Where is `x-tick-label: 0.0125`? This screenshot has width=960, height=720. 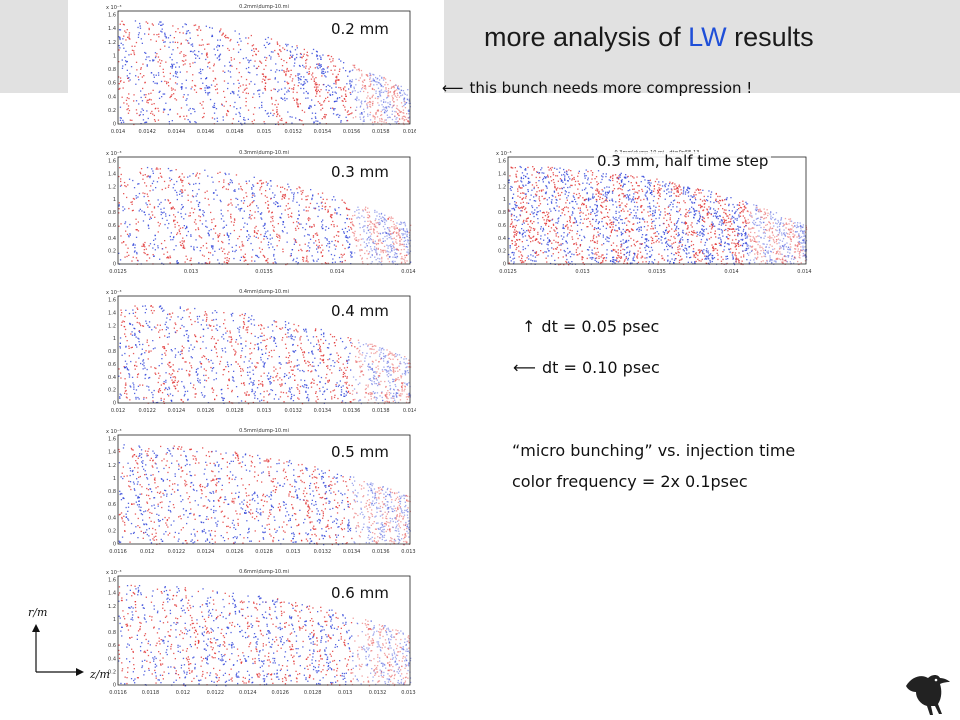 x-tick-label: 0.0125 is located at coordinates (118, 272).